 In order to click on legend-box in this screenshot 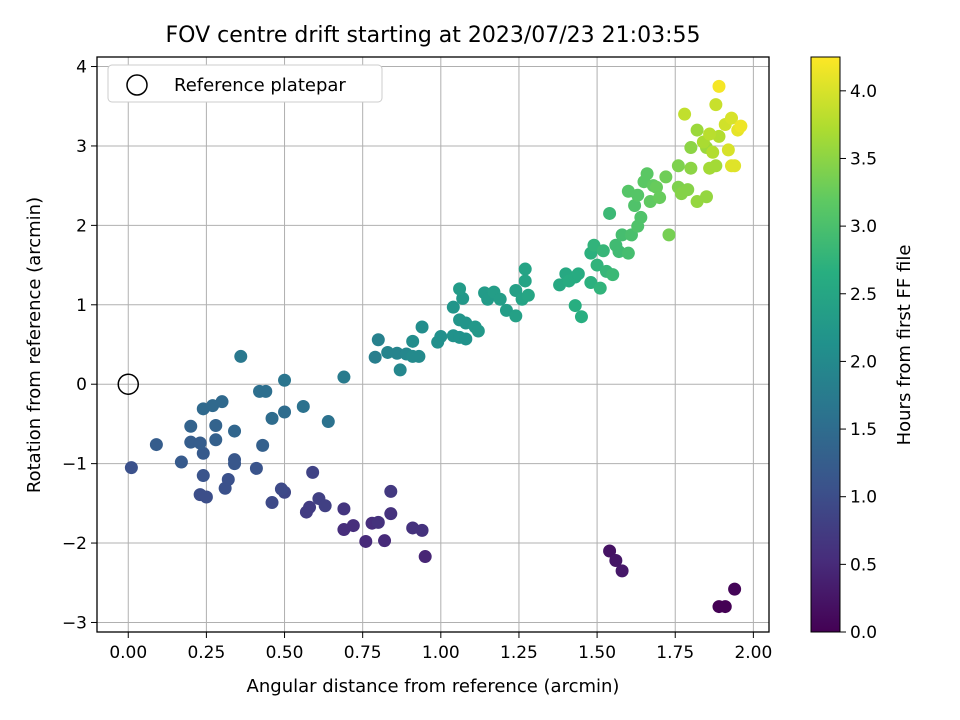, I will do `click(245, 83)`.